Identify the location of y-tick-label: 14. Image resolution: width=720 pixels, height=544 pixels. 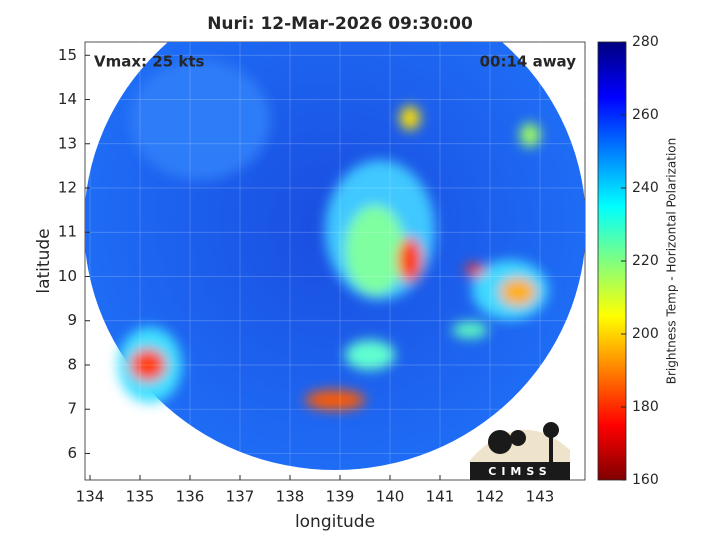
(67, 99).